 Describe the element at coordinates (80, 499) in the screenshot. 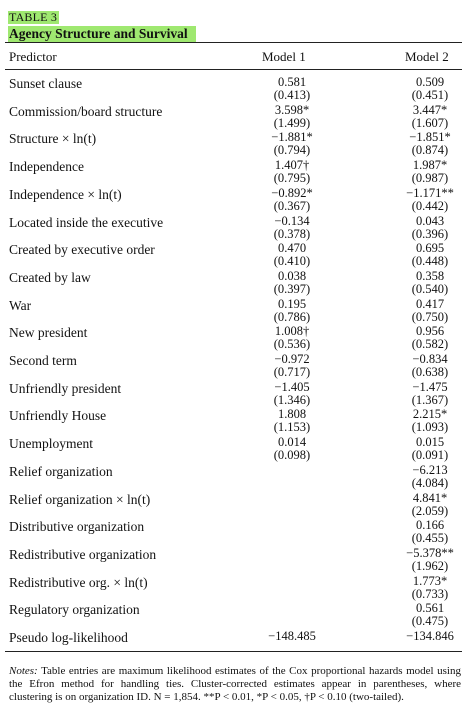

I see `predictor-name: Relief organization × ln(t)` at that location.